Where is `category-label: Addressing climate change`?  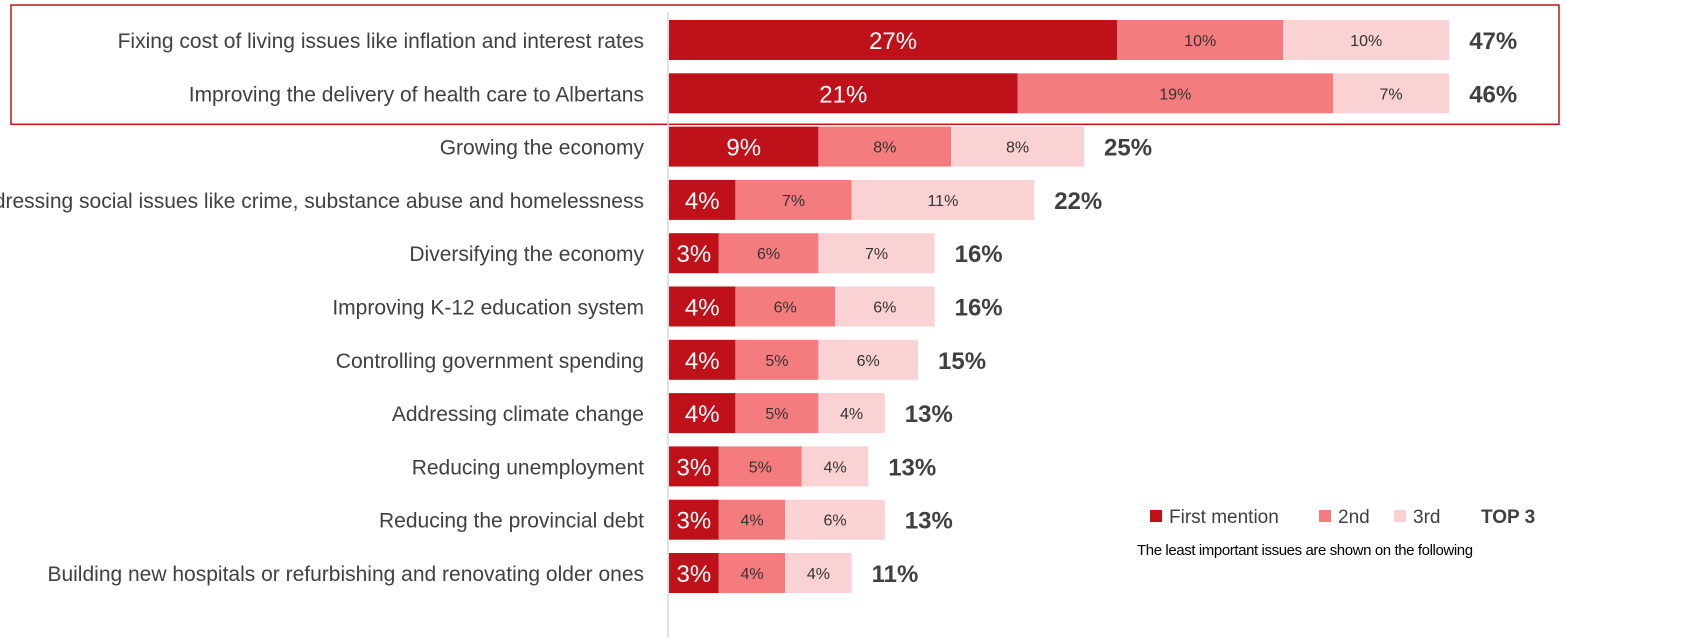 category-label: Addressing climate change is located at coordinates (518, 414).